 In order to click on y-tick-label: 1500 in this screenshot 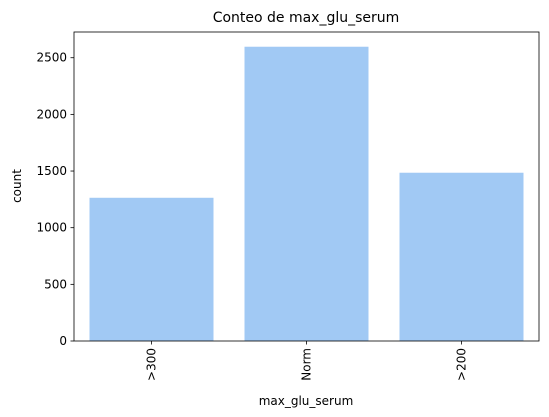, I will do `click(51, 171)`.